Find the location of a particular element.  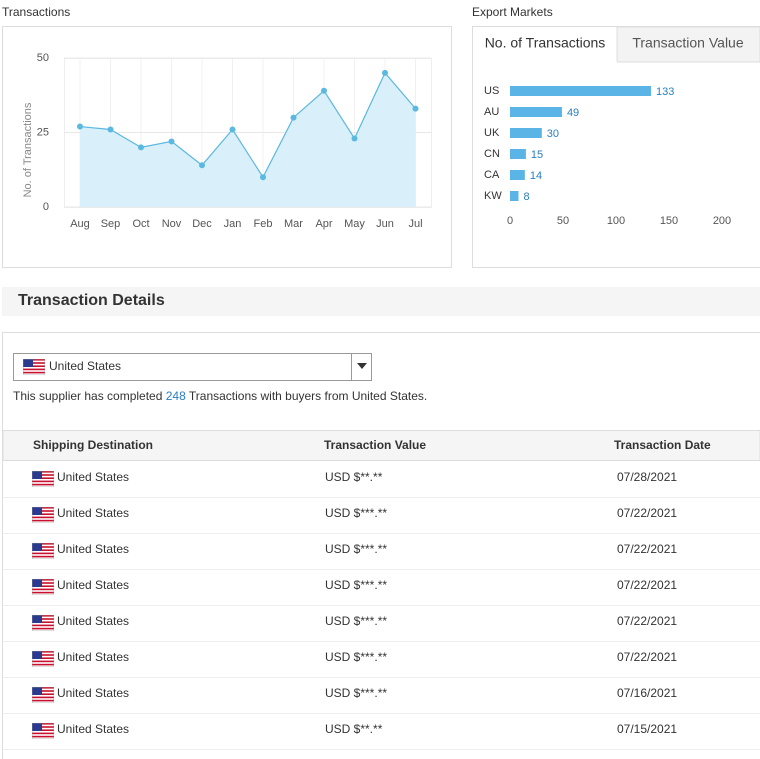

x-tick-label: Oct is located at coordinates (140, 224).